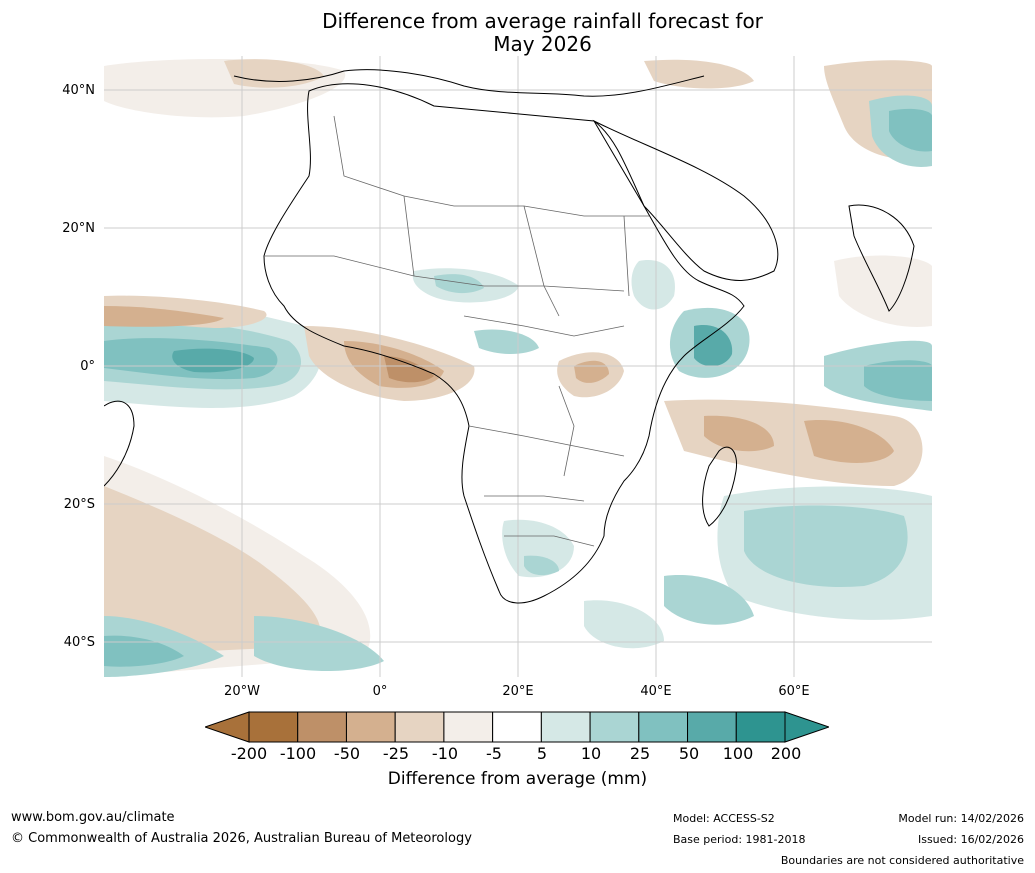 The image size is (1035, 873). I want to click on lon-label-20w: 20°W, so click(242, 691).